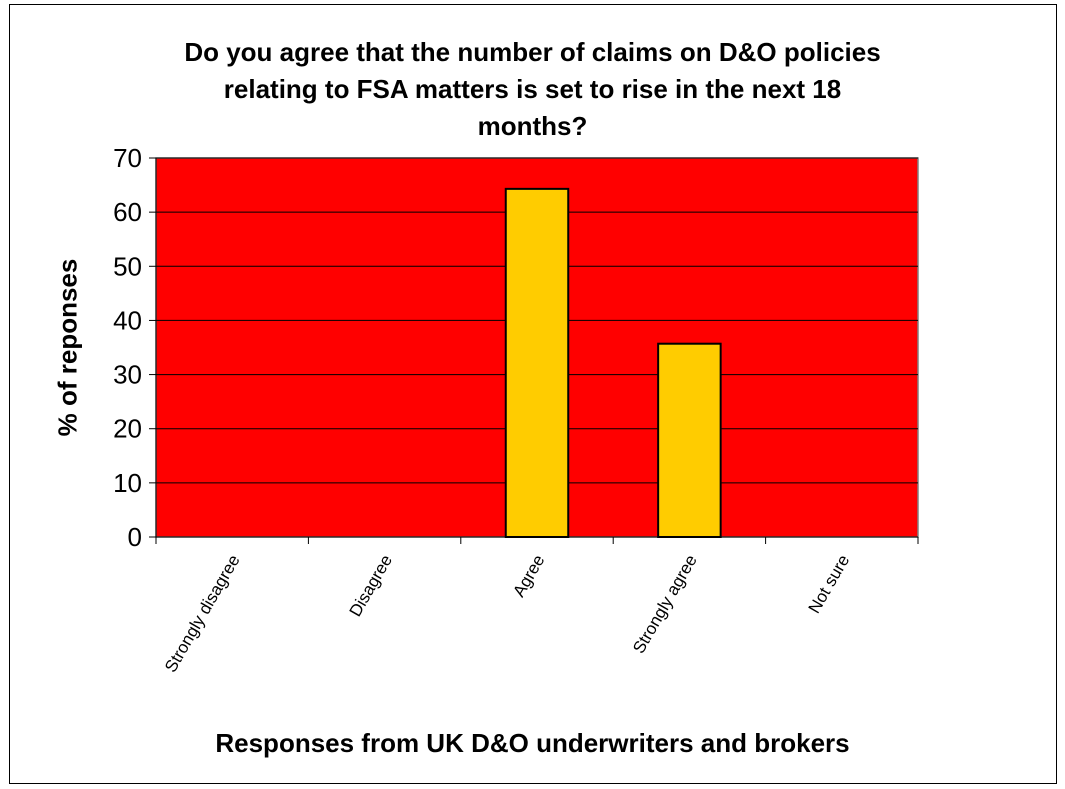 The width and height of the screenshot is (1065, 789). I want to click on y-tick-label: 0, so click(135, 537).